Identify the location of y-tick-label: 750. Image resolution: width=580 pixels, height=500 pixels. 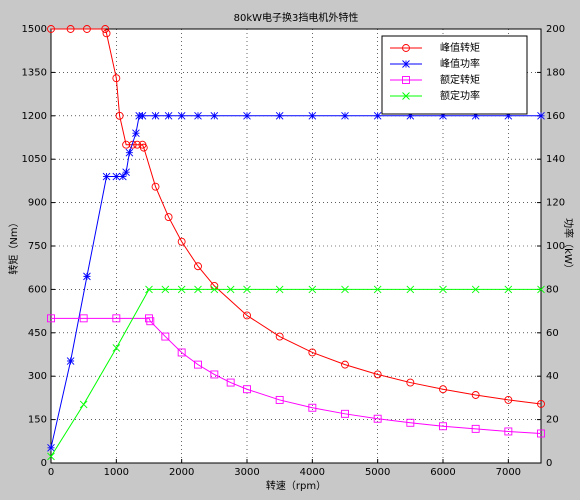
(37, 246).